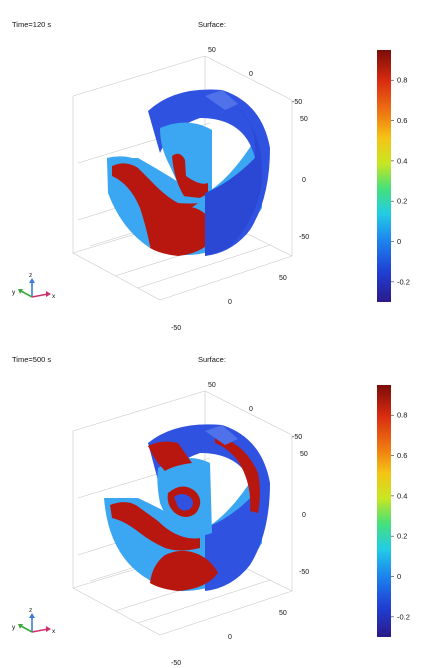  I want to click on time-label: Time=500 s, so click(32, 359).